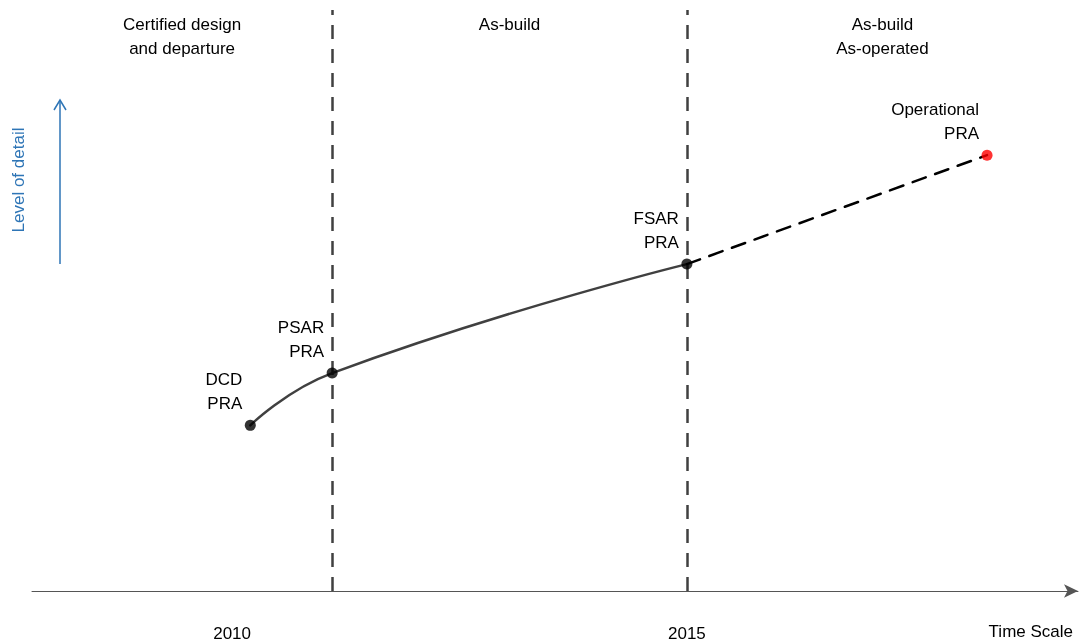 This screenshot has height=644, width=1083. What do you see at coordinates (19, 180) in the screenshot?
I see `y-axis-title: Level of detail` at bounding box center [19, 180].